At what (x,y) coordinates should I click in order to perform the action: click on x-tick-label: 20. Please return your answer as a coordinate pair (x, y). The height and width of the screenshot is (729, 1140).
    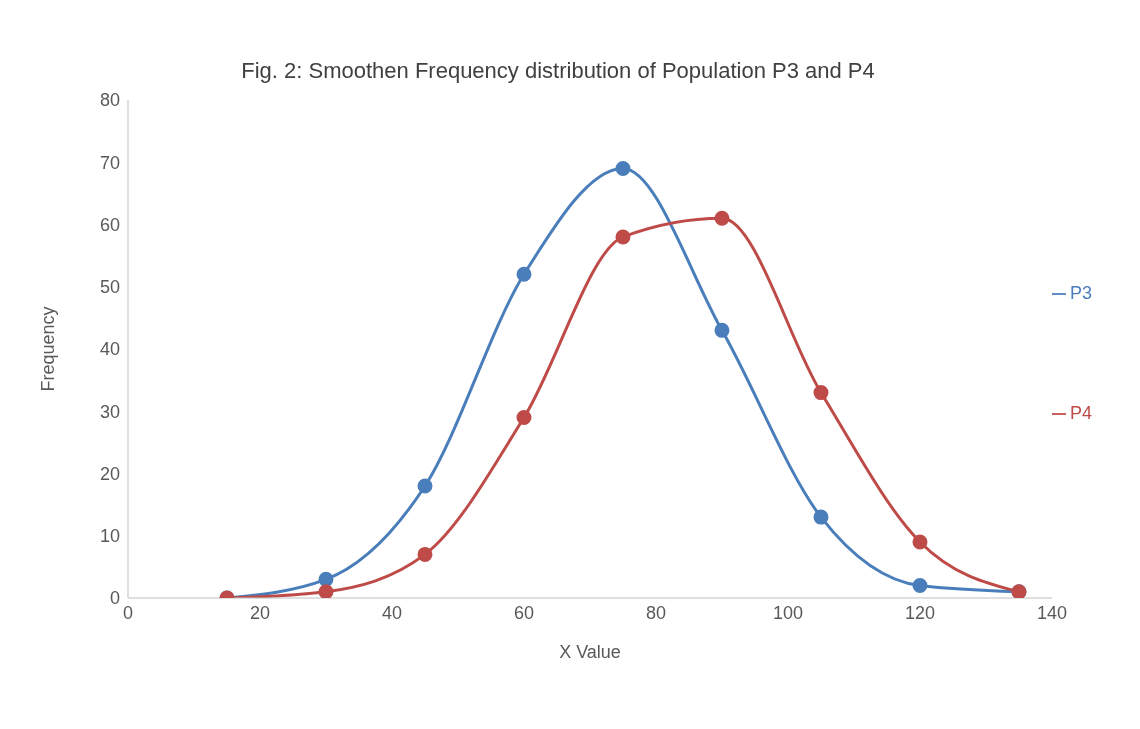
    Looking at the image, I should click on (260, 612).